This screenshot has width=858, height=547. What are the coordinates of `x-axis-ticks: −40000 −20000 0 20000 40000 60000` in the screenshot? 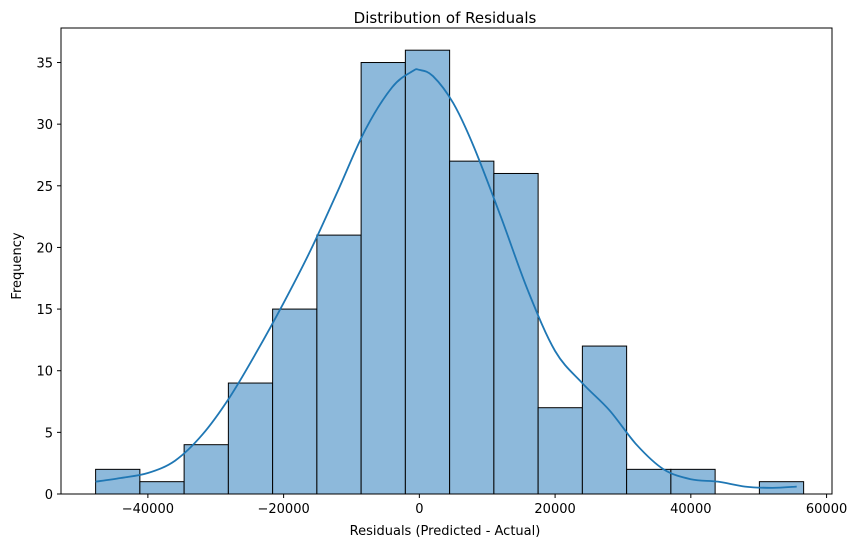 It's located at (484, 505).